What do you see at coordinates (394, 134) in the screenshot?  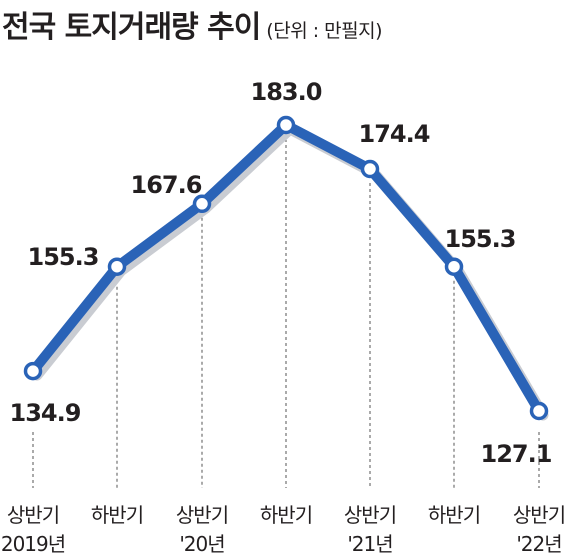 I see `value-label: 174.4` at bounding box center [394, 134].